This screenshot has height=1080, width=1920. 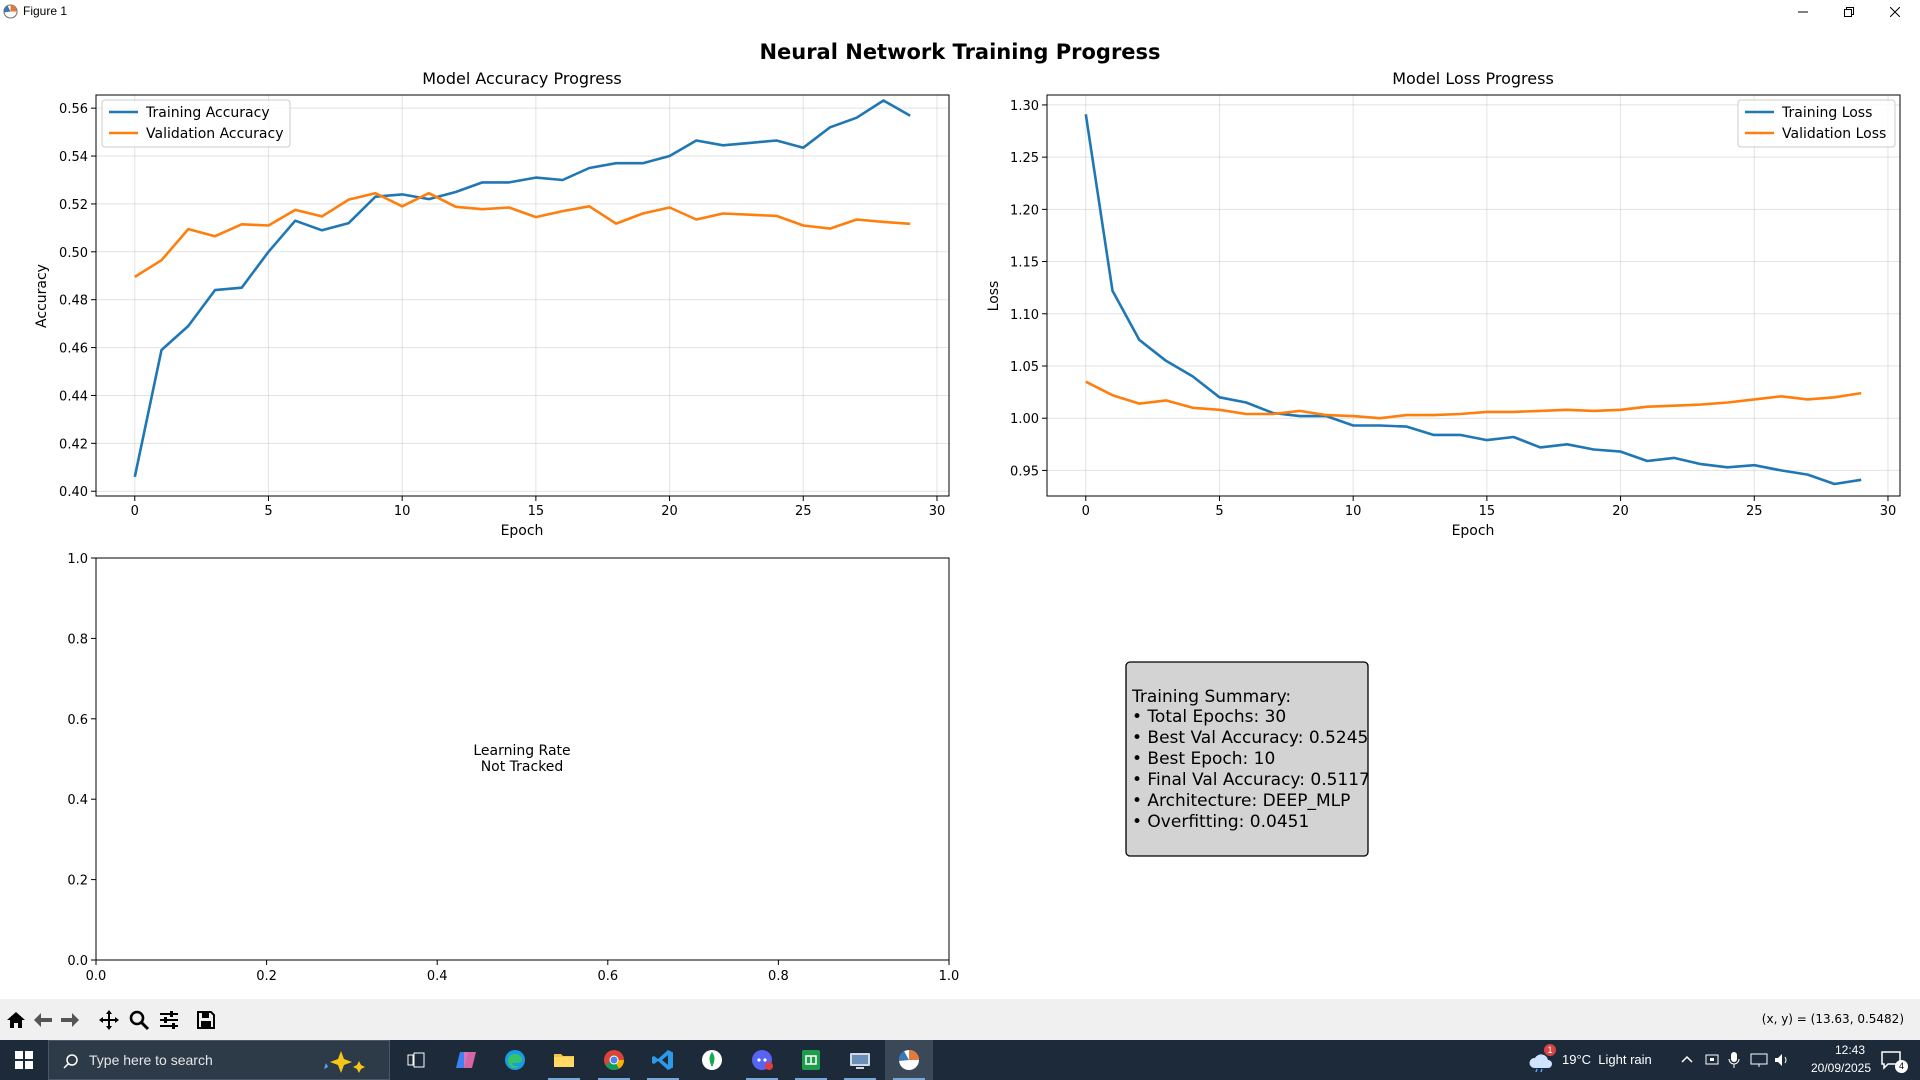 I want to click on notification-count: 4, so click(x=1901, y=1066).